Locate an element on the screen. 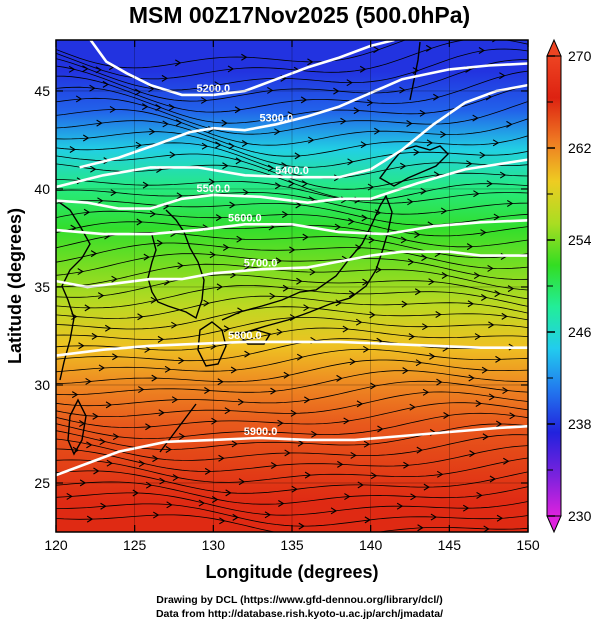 The image size is (599, 625). x-tick-label: 135 is located at coordinates (292, 545).